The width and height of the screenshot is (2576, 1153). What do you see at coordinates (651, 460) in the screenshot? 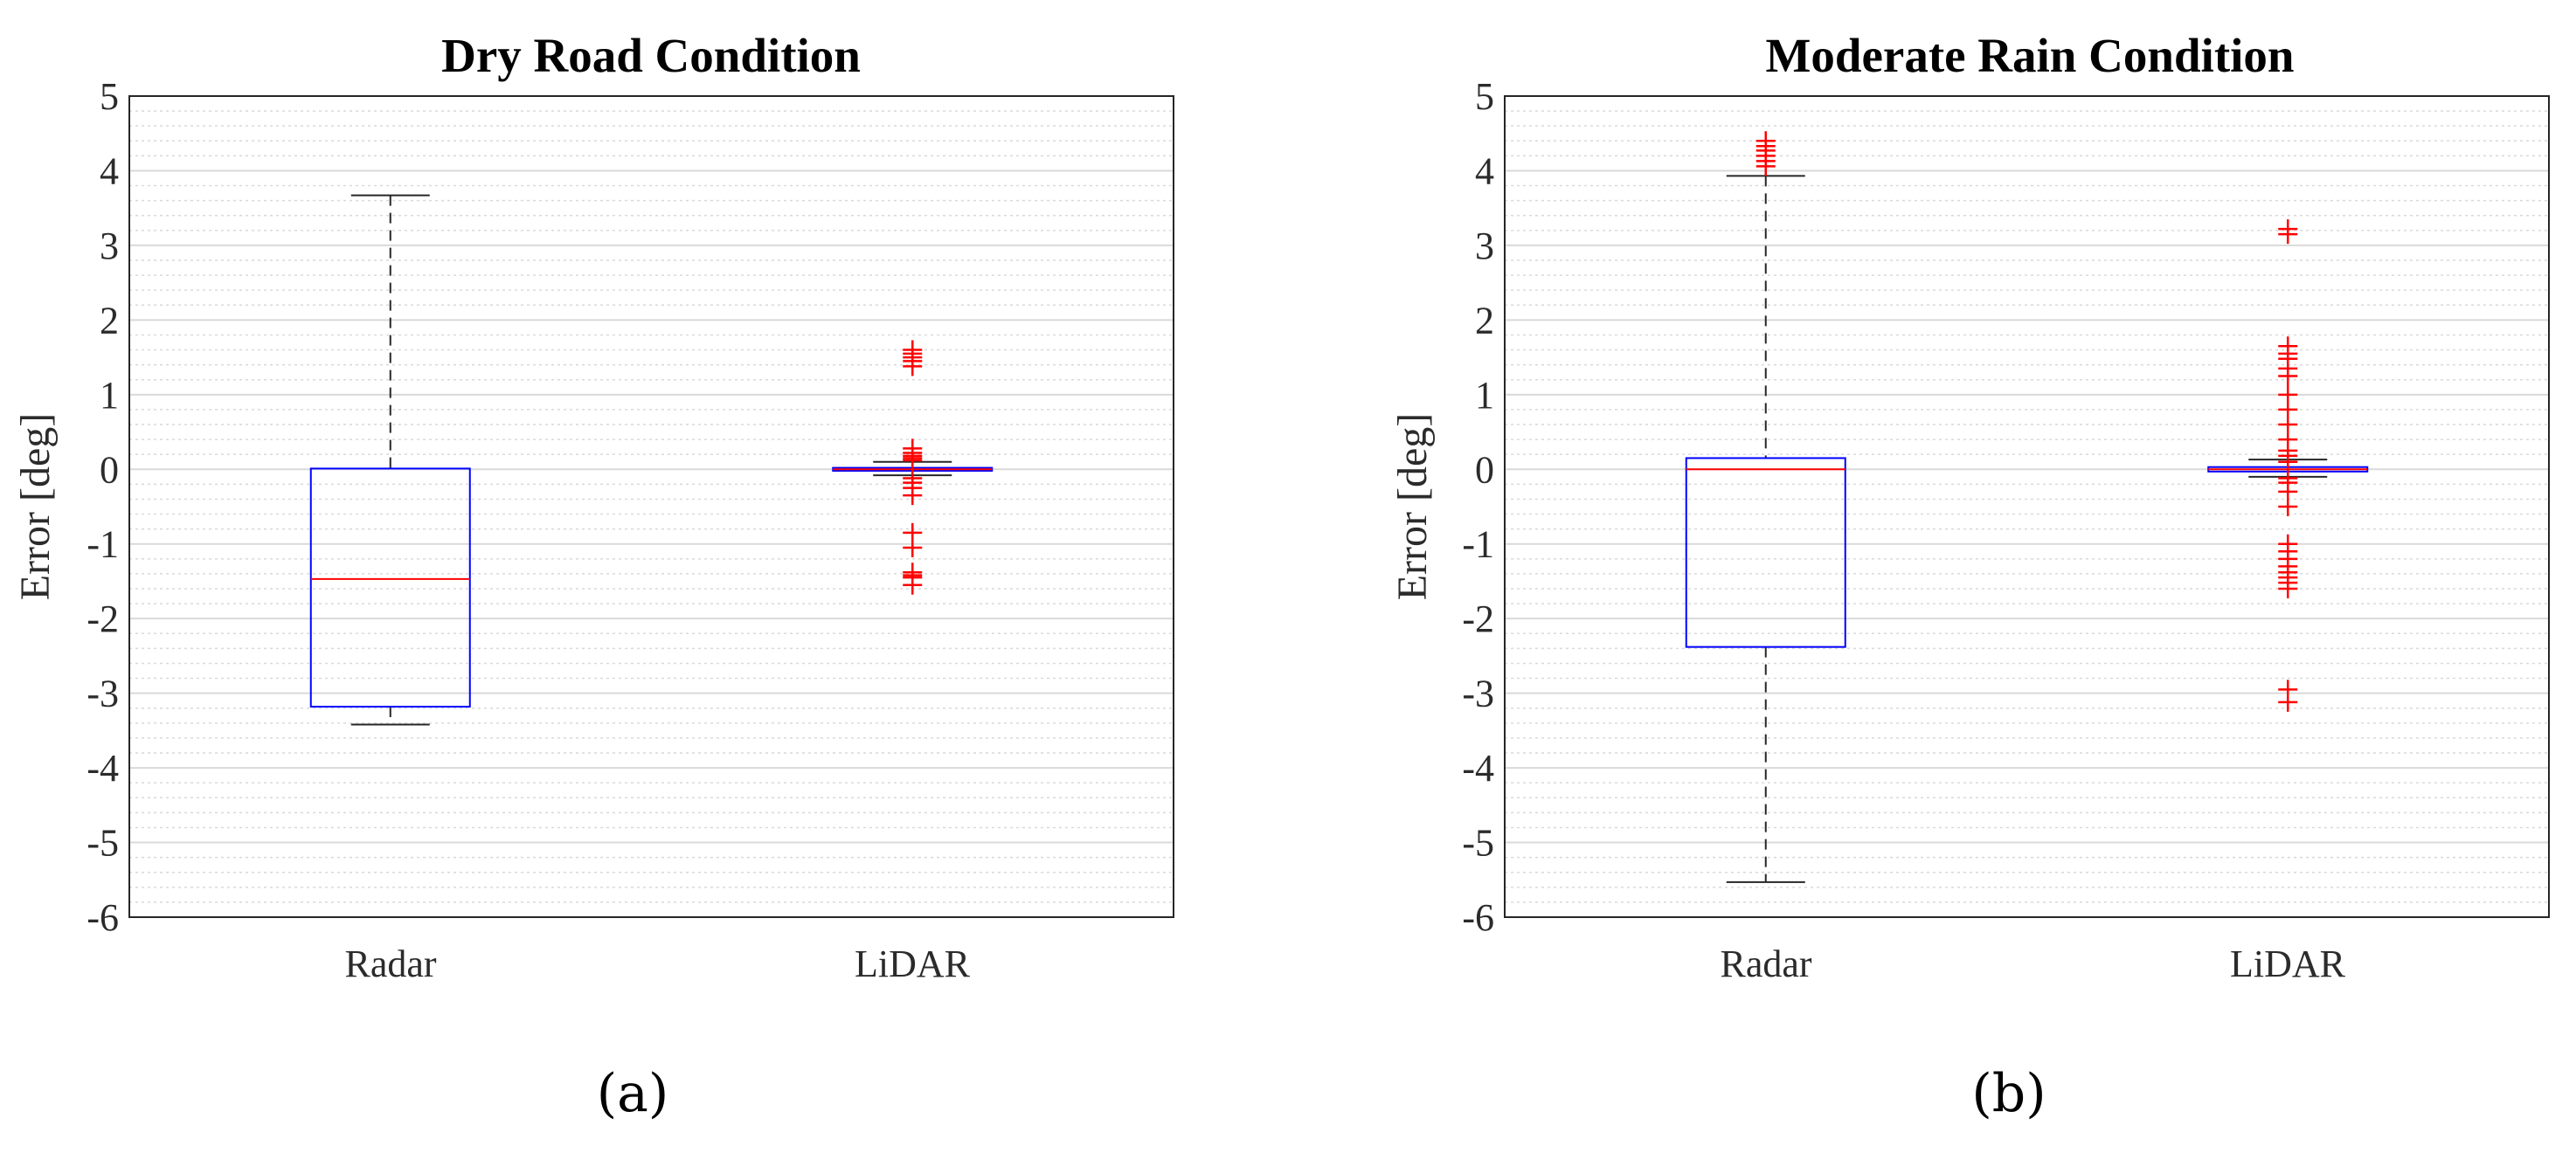
I see `plot-marks` at bounding box center [651, 460].